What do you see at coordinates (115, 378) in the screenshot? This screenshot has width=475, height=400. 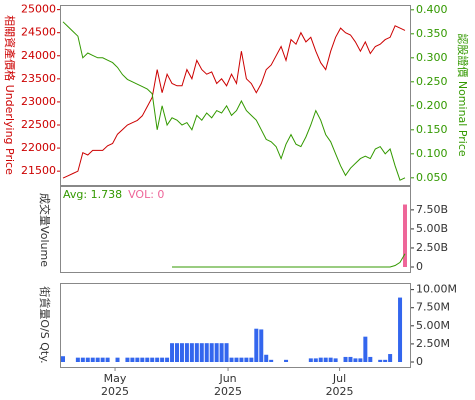 I see `x-tick-label: May` at bounding box center [115, 378].